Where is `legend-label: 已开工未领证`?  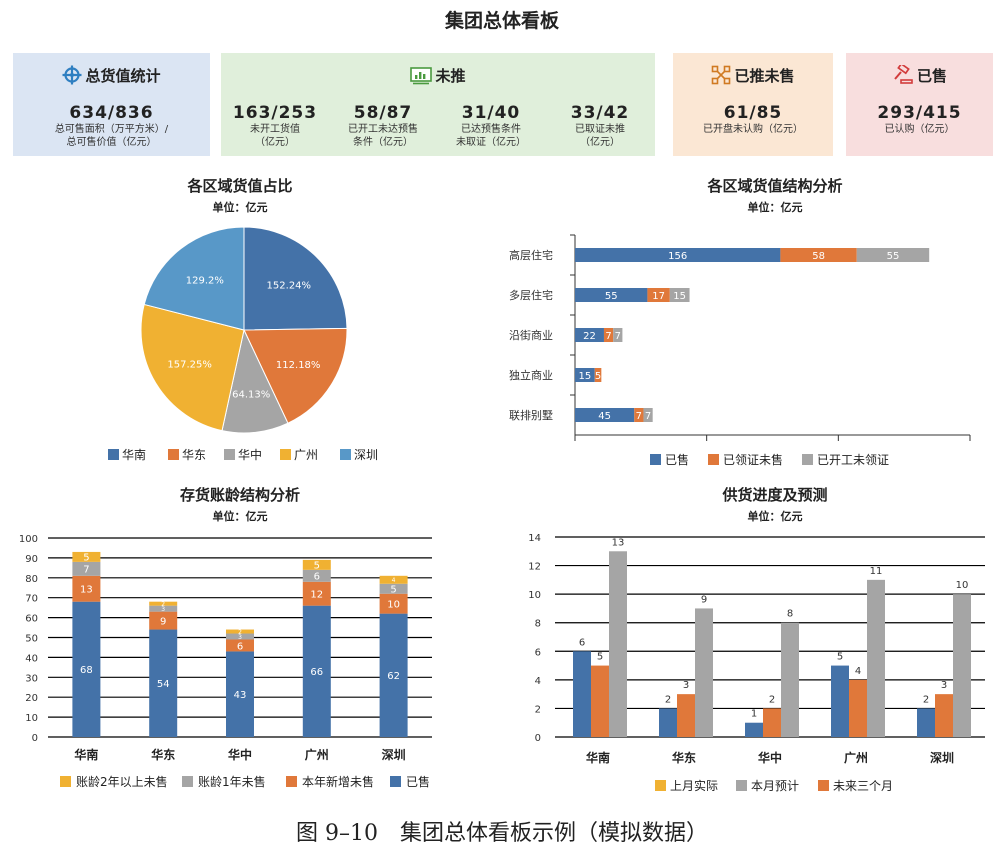
legend-label: 已开工未领证 is located at coordinates (853, 460).